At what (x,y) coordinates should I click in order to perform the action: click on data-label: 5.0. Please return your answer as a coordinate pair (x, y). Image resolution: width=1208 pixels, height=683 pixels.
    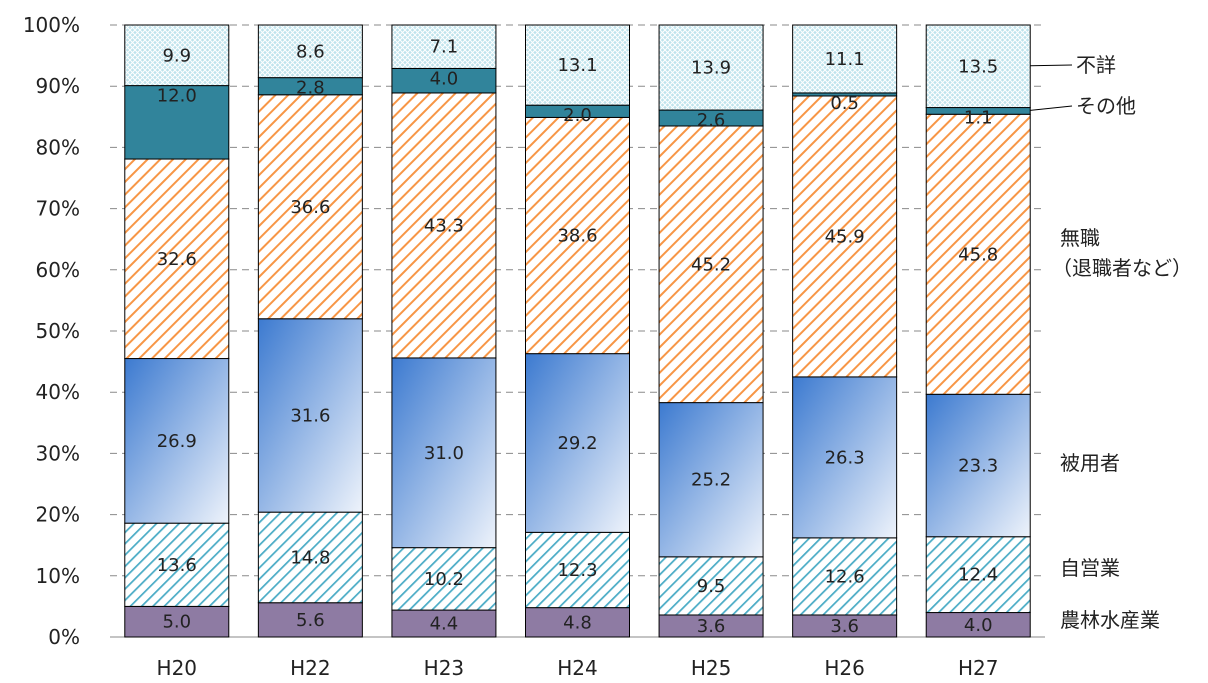
    Looking at the image, I should click on (176, 622).